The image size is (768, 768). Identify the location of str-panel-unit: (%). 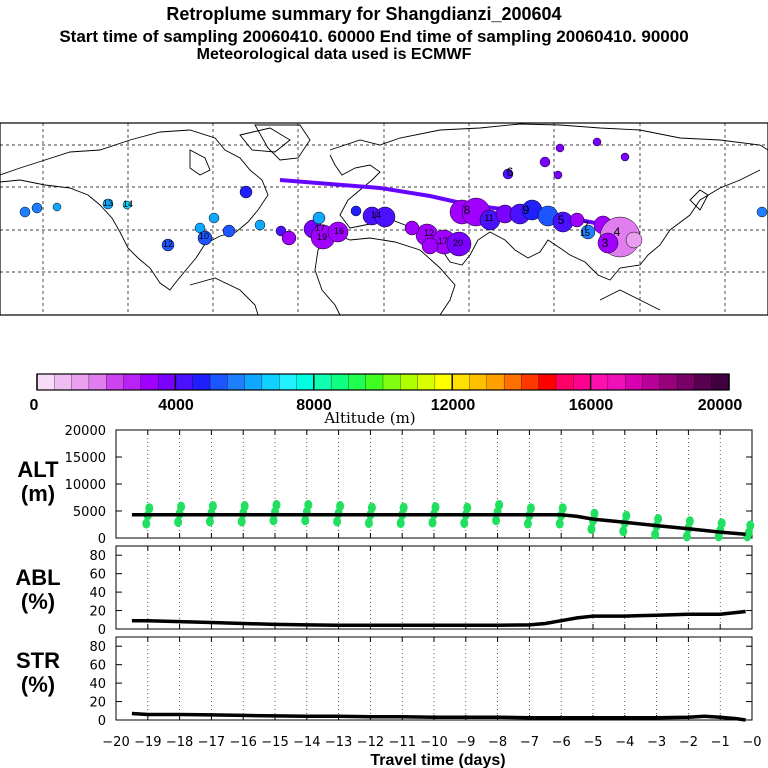
(38, 684).